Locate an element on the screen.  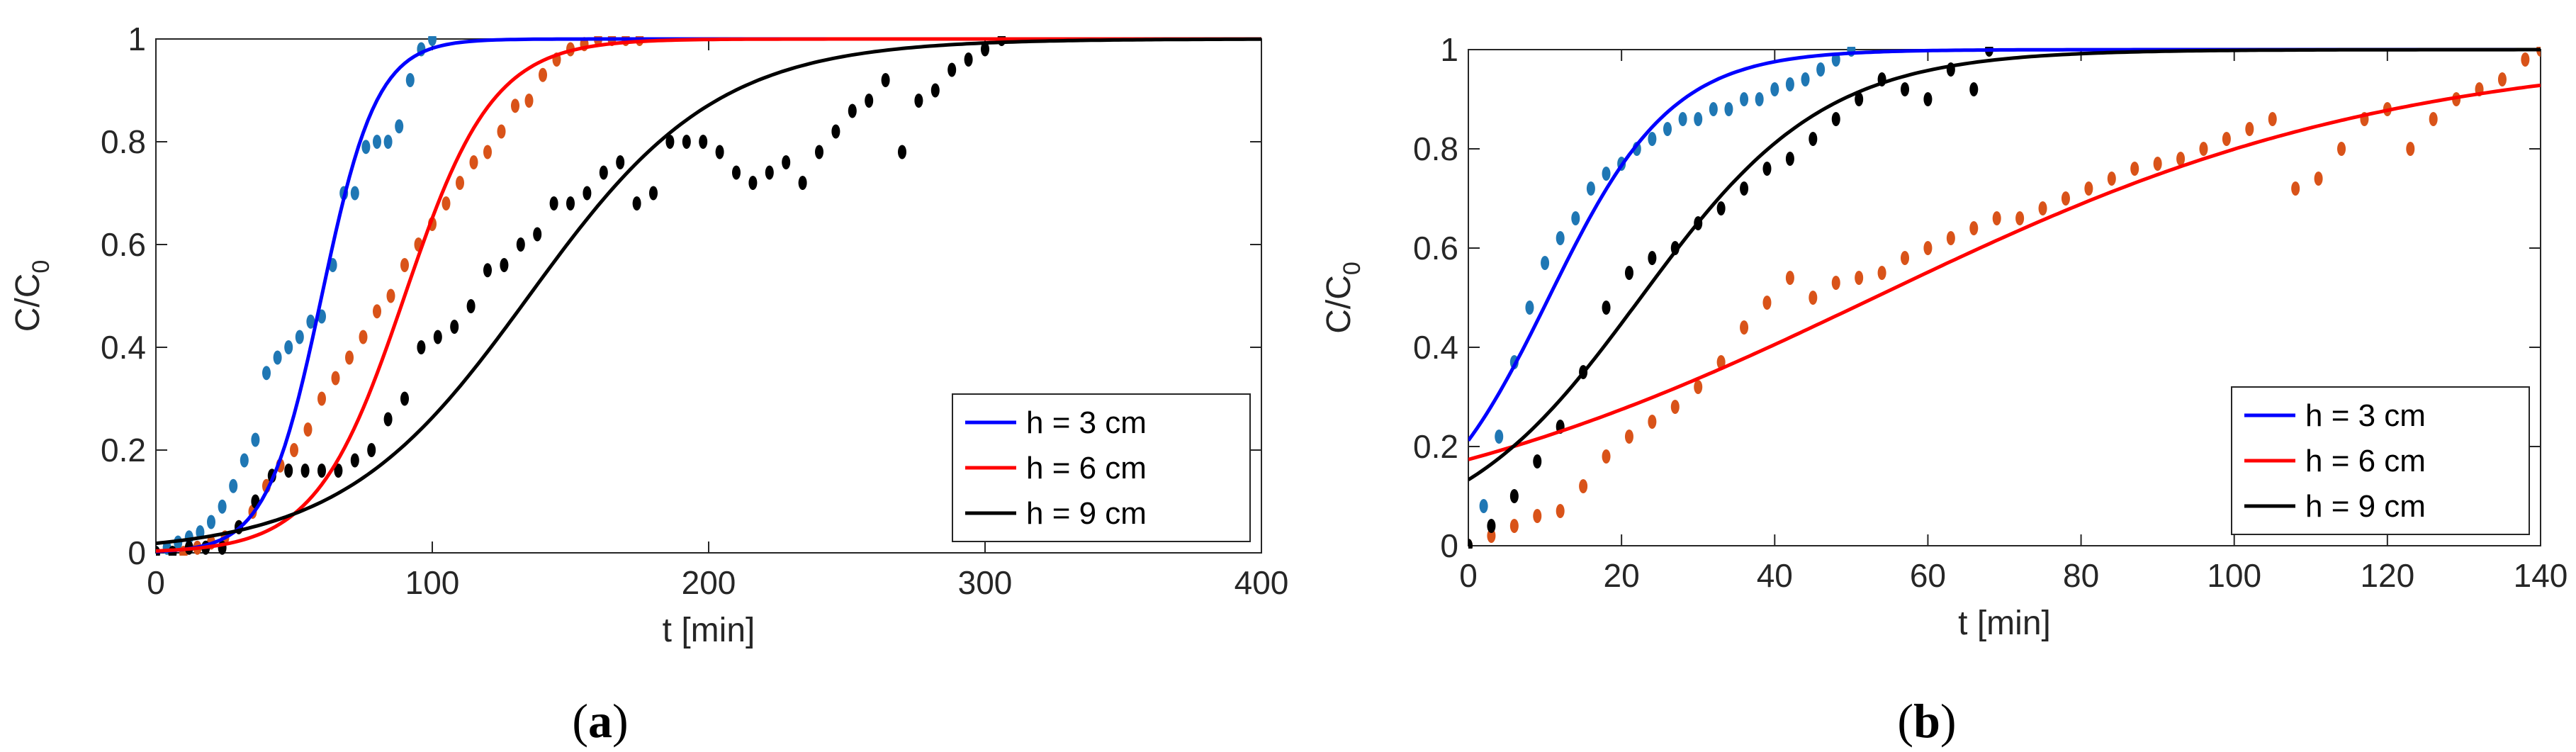
x-axis-label-b: t [min] is located at coordinates (2004, 623).